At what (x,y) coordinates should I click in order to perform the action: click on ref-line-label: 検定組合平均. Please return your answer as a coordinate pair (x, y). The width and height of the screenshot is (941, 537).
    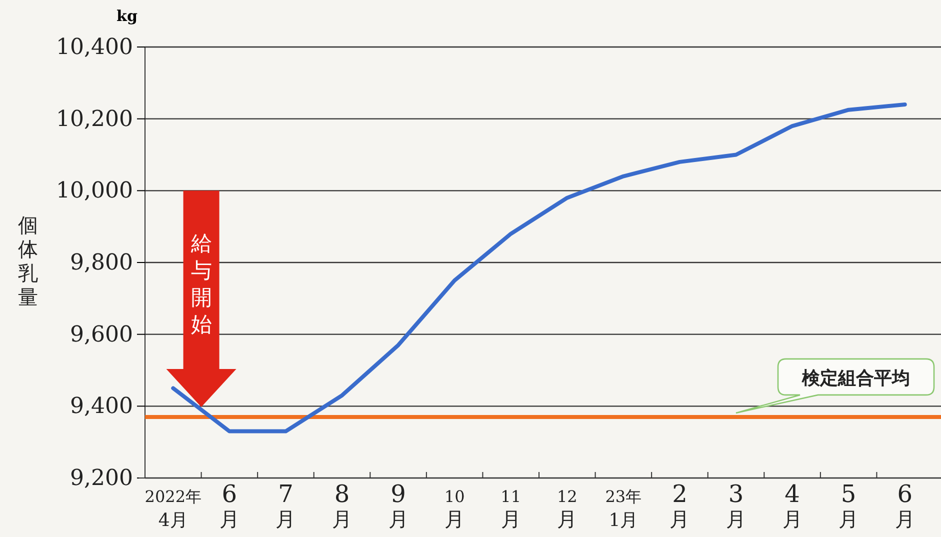
    Looking at the image, I should click on (855, 378).